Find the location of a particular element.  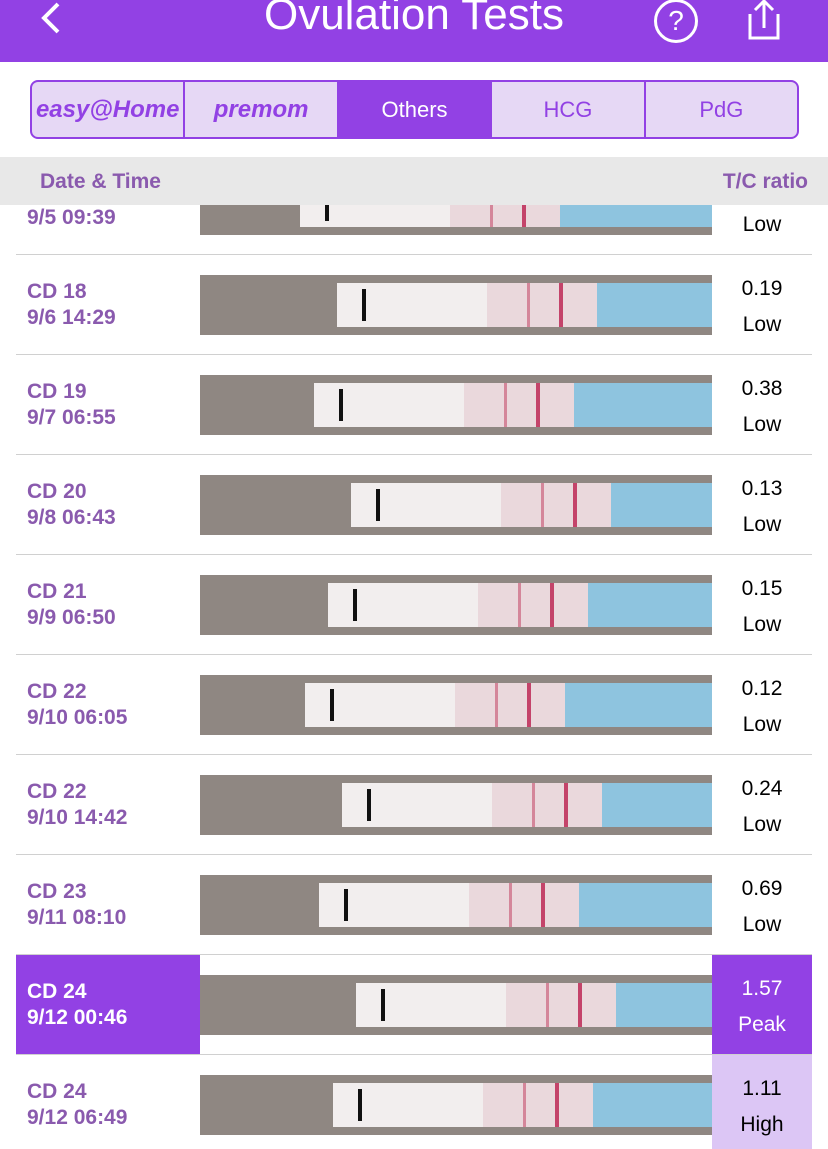

date-time: 9/10 14:42 is located at coordinates (77, 817).